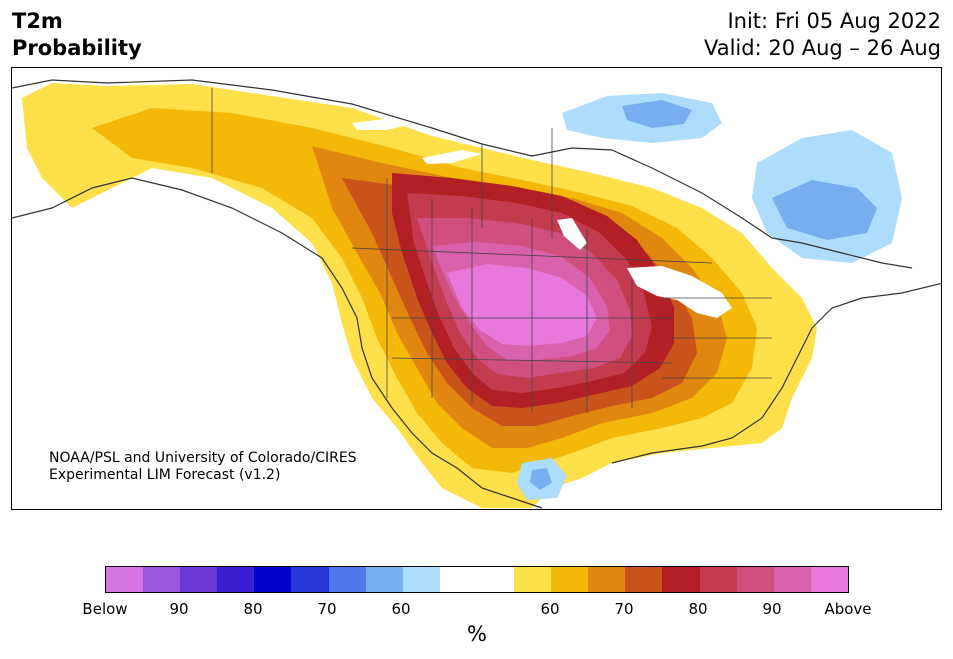 This screenshot has height=659, width=953. What do you see at coordinates (452, 157) in the screenshot?
I see `great-slave-lake` at bounding box center [452, 157].